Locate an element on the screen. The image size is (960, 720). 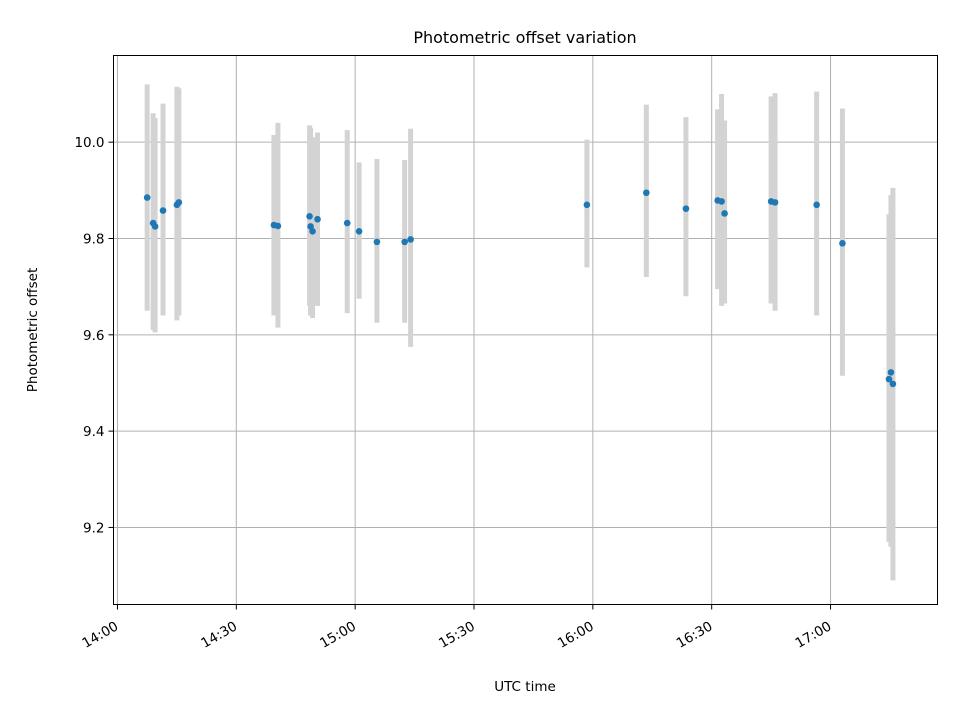
x-tick-label: 17:00 is located at coordinates (814, 634).